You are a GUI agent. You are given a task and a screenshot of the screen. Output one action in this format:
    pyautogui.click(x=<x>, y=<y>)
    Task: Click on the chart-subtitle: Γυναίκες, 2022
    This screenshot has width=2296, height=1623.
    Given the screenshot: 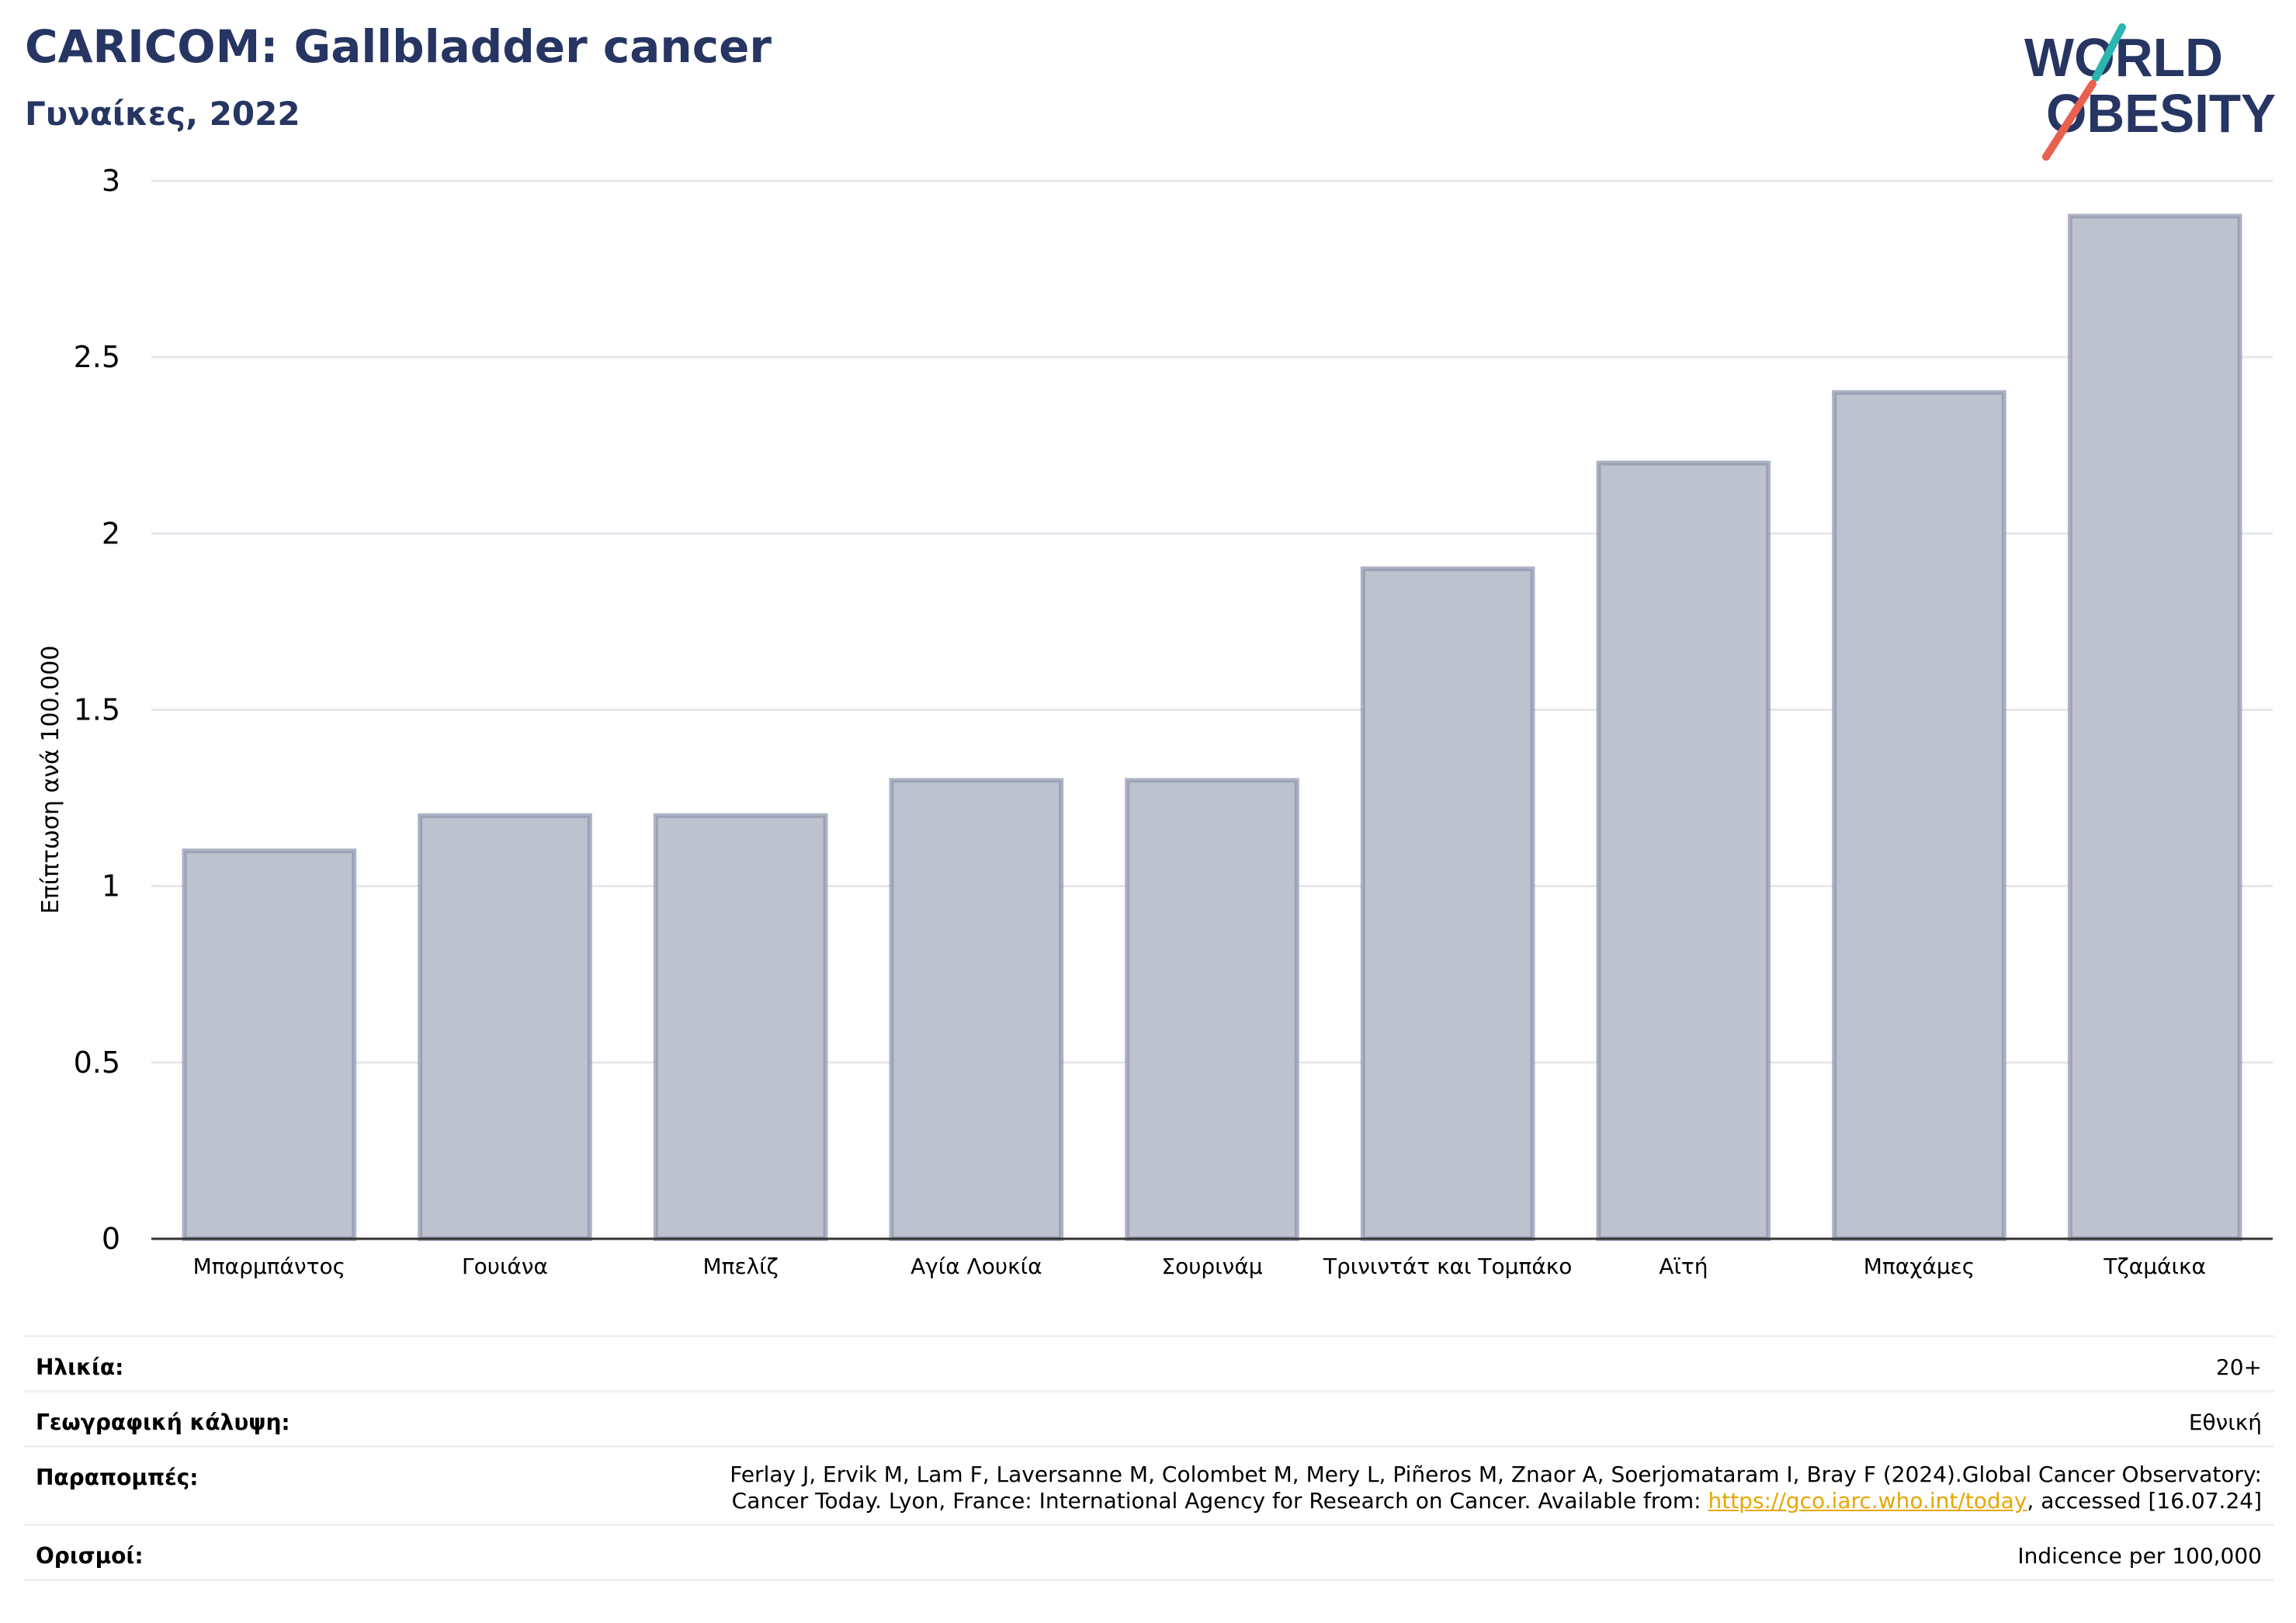 What is the action you would take?
    pyautogui.click(x=162, y=114)
    